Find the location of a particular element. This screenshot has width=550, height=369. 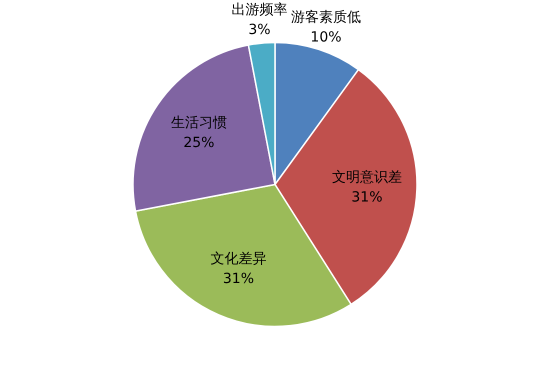

slice-label: 生活习惯 is located at coordinates (198, 122).